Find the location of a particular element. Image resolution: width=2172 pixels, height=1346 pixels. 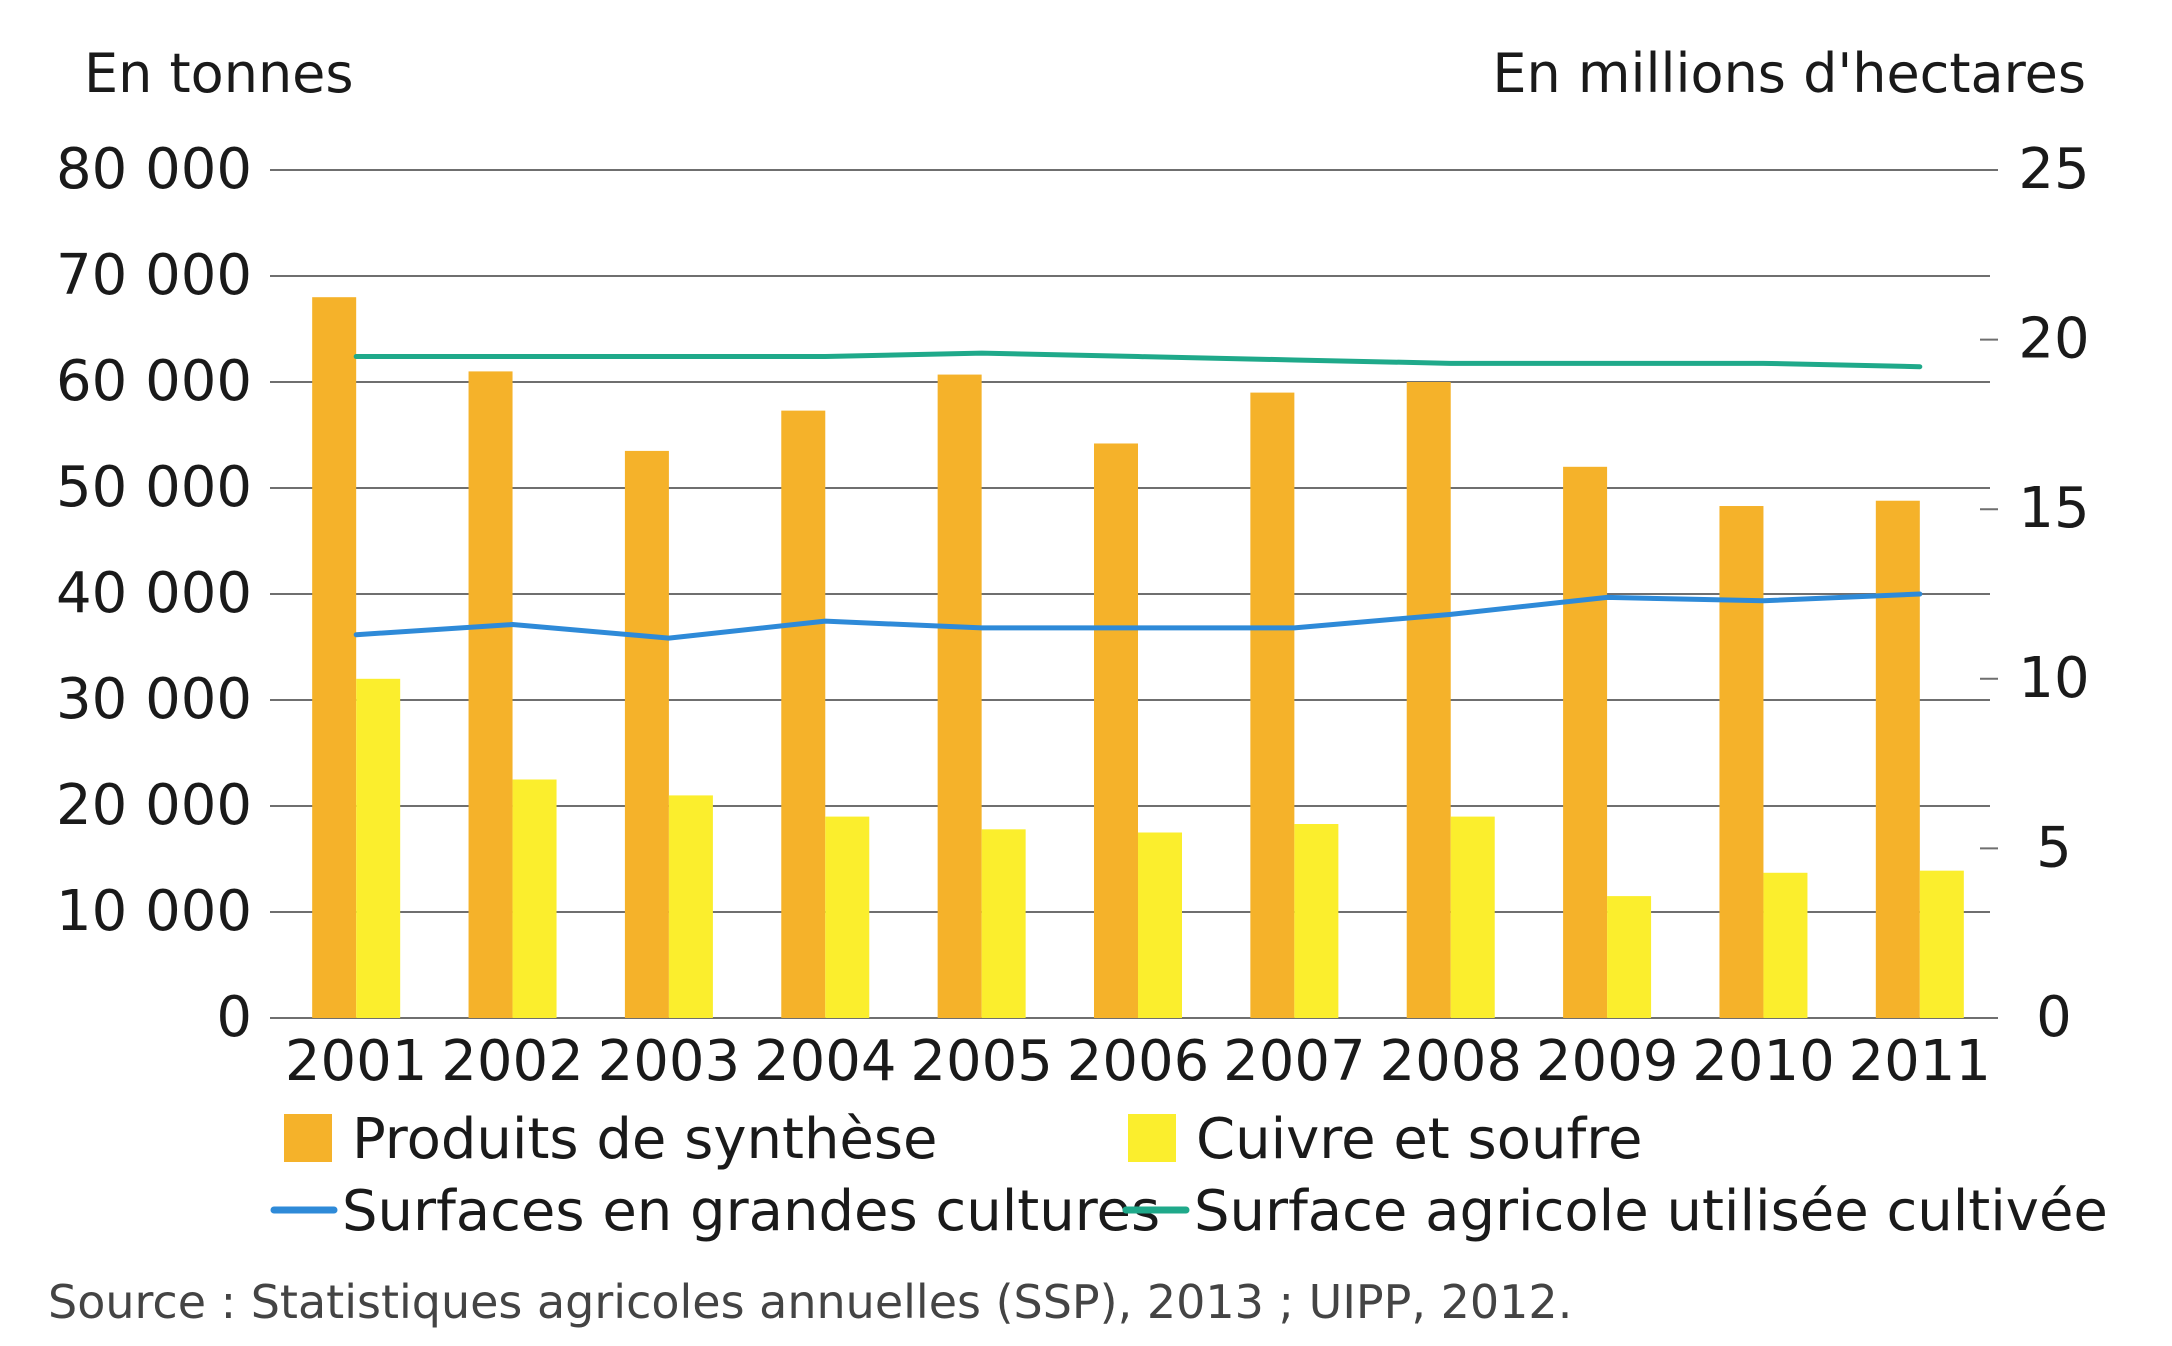

line-surfaces-grandes-cultures is located at coordinates (1138, 616).